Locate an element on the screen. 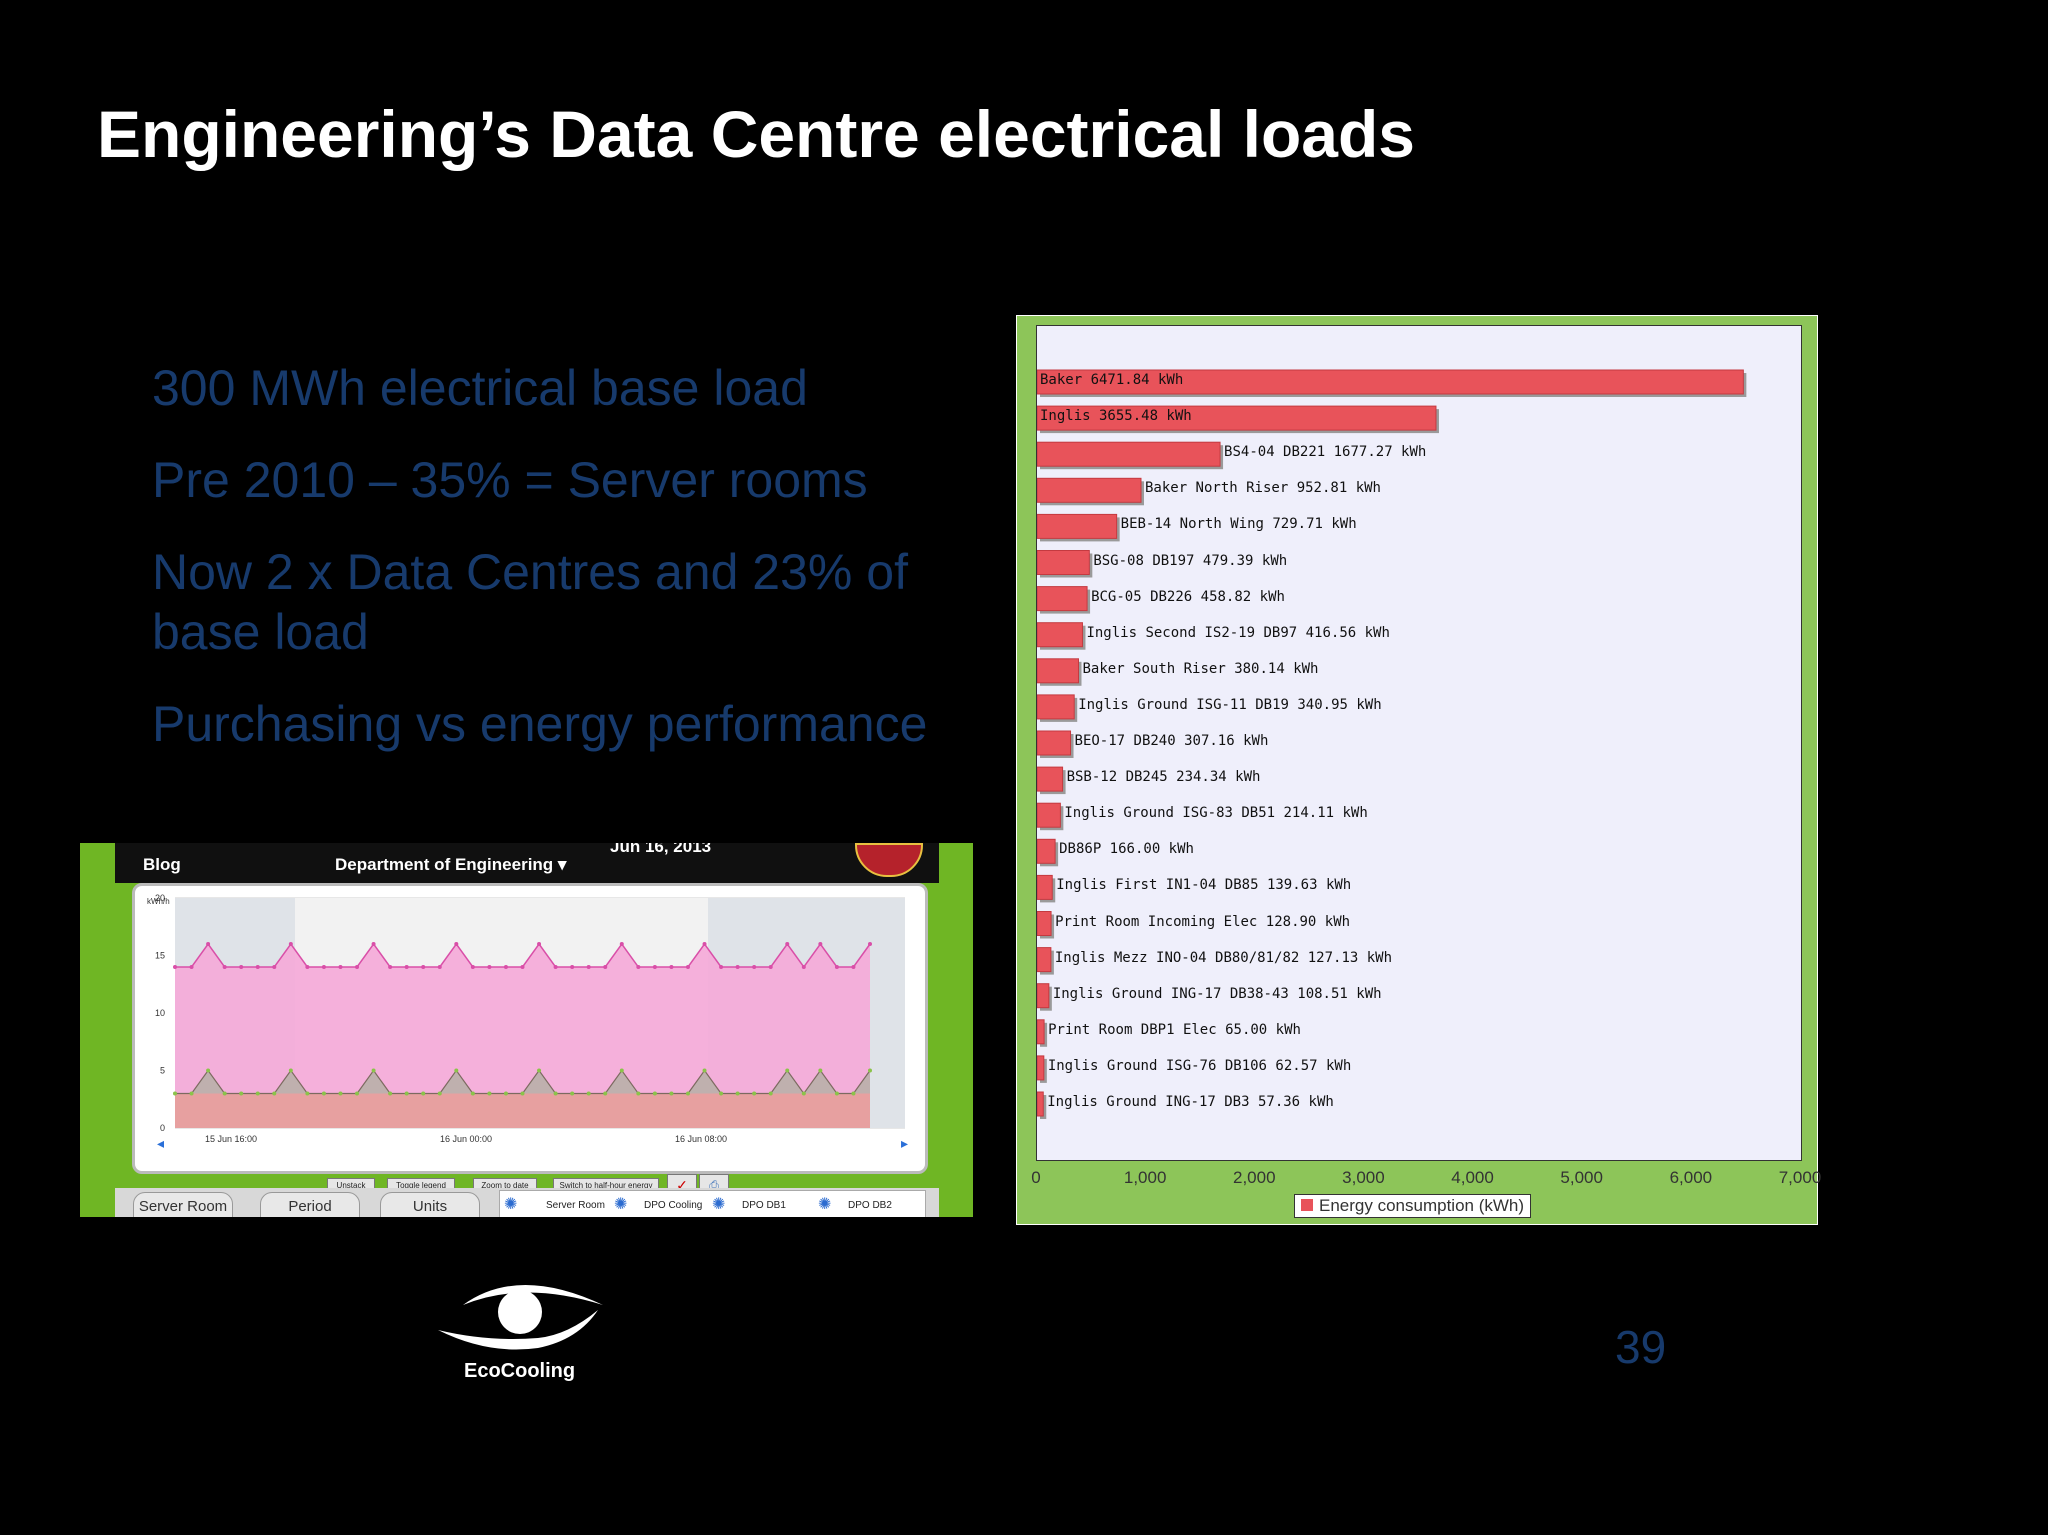 The image size is (2048, 1535). legend-item: DPO DB2 is located at coordinates (870, 1205).